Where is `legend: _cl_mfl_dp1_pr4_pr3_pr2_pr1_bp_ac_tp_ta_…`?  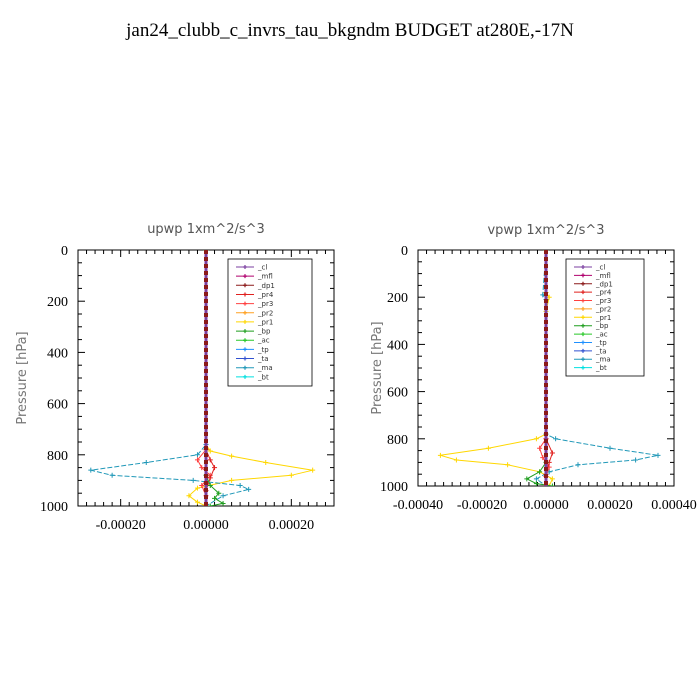
legend: _cl_mfl_dp1_pr4_pr3_pr2_pr1_bp_ac_tp_ta_… is located at coordinates (270, 322).